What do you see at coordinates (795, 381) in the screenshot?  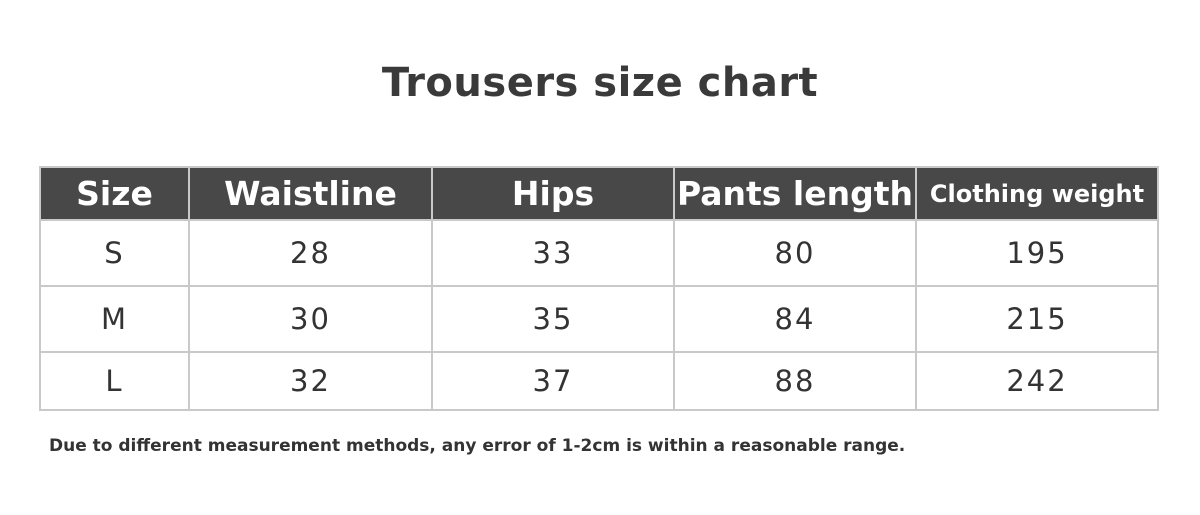 I see `cell-pants-length: 88` at bounding box center [795, 381].